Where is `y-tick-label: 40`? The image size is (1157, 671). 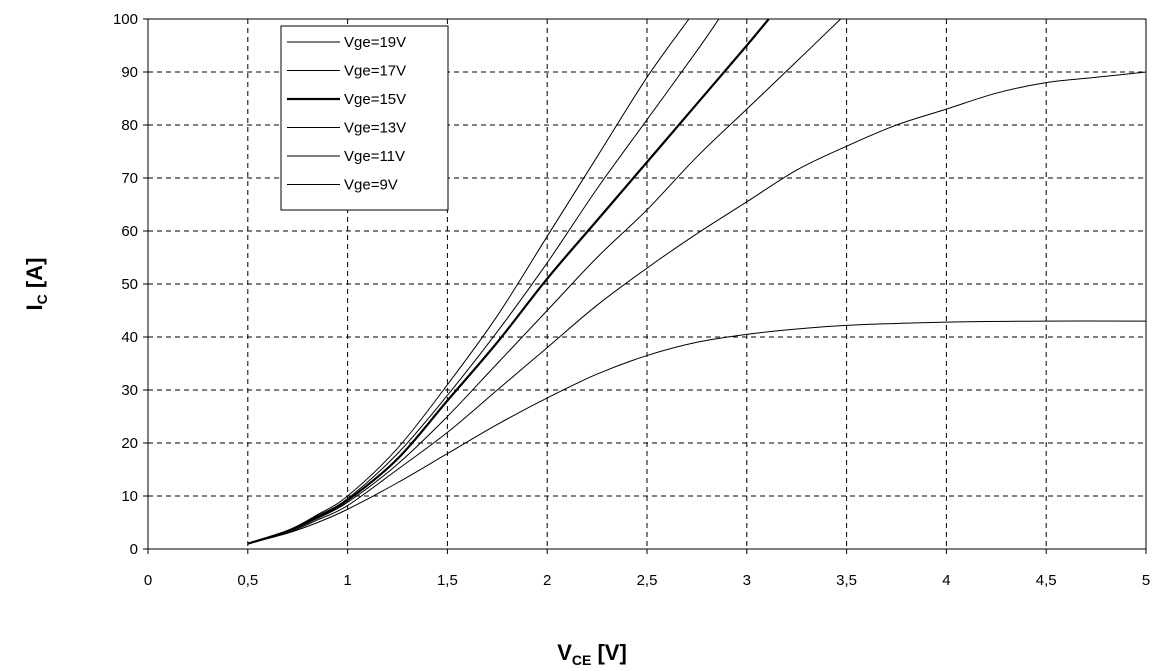
y-tick-label: 40 is located at coordinates (129, 337).